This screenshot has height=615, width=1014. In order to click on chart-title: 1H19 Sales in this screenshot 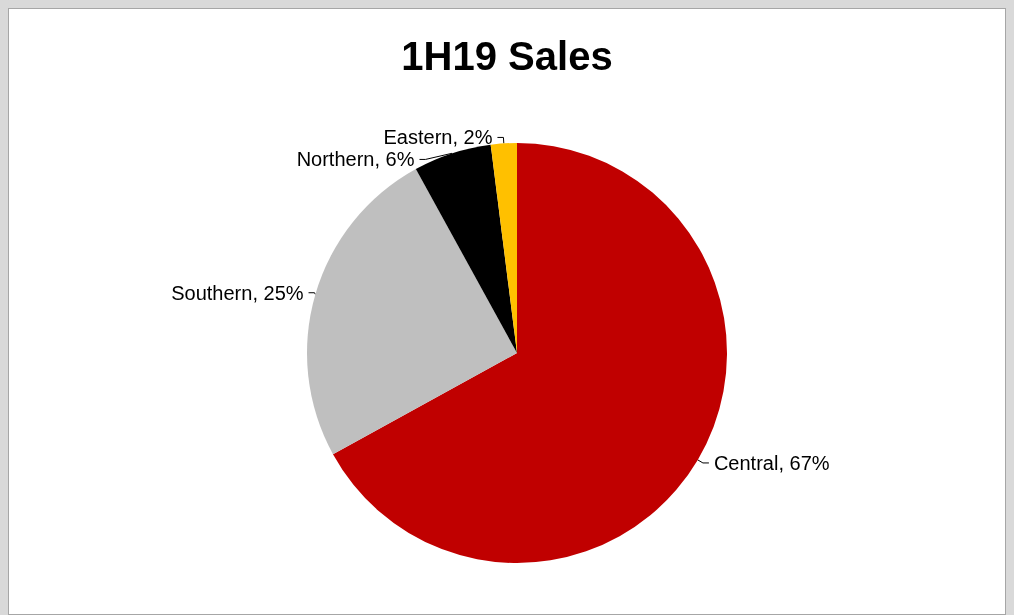, I will do `click(507, 56)`.